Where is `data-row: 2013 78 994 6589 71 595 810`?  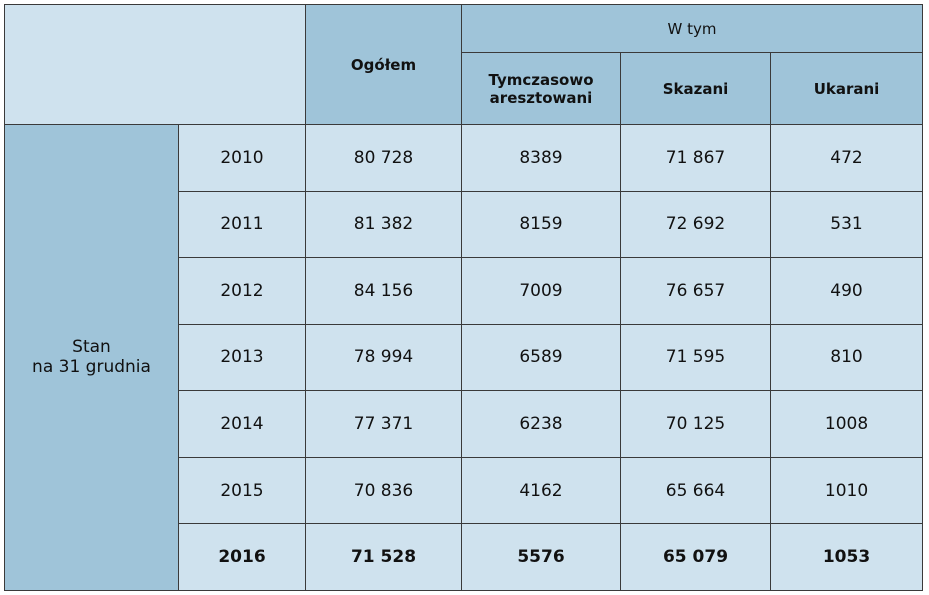
data-row: 2013 78 994 6589 71 595 810 is located at coordinates (464, 357).